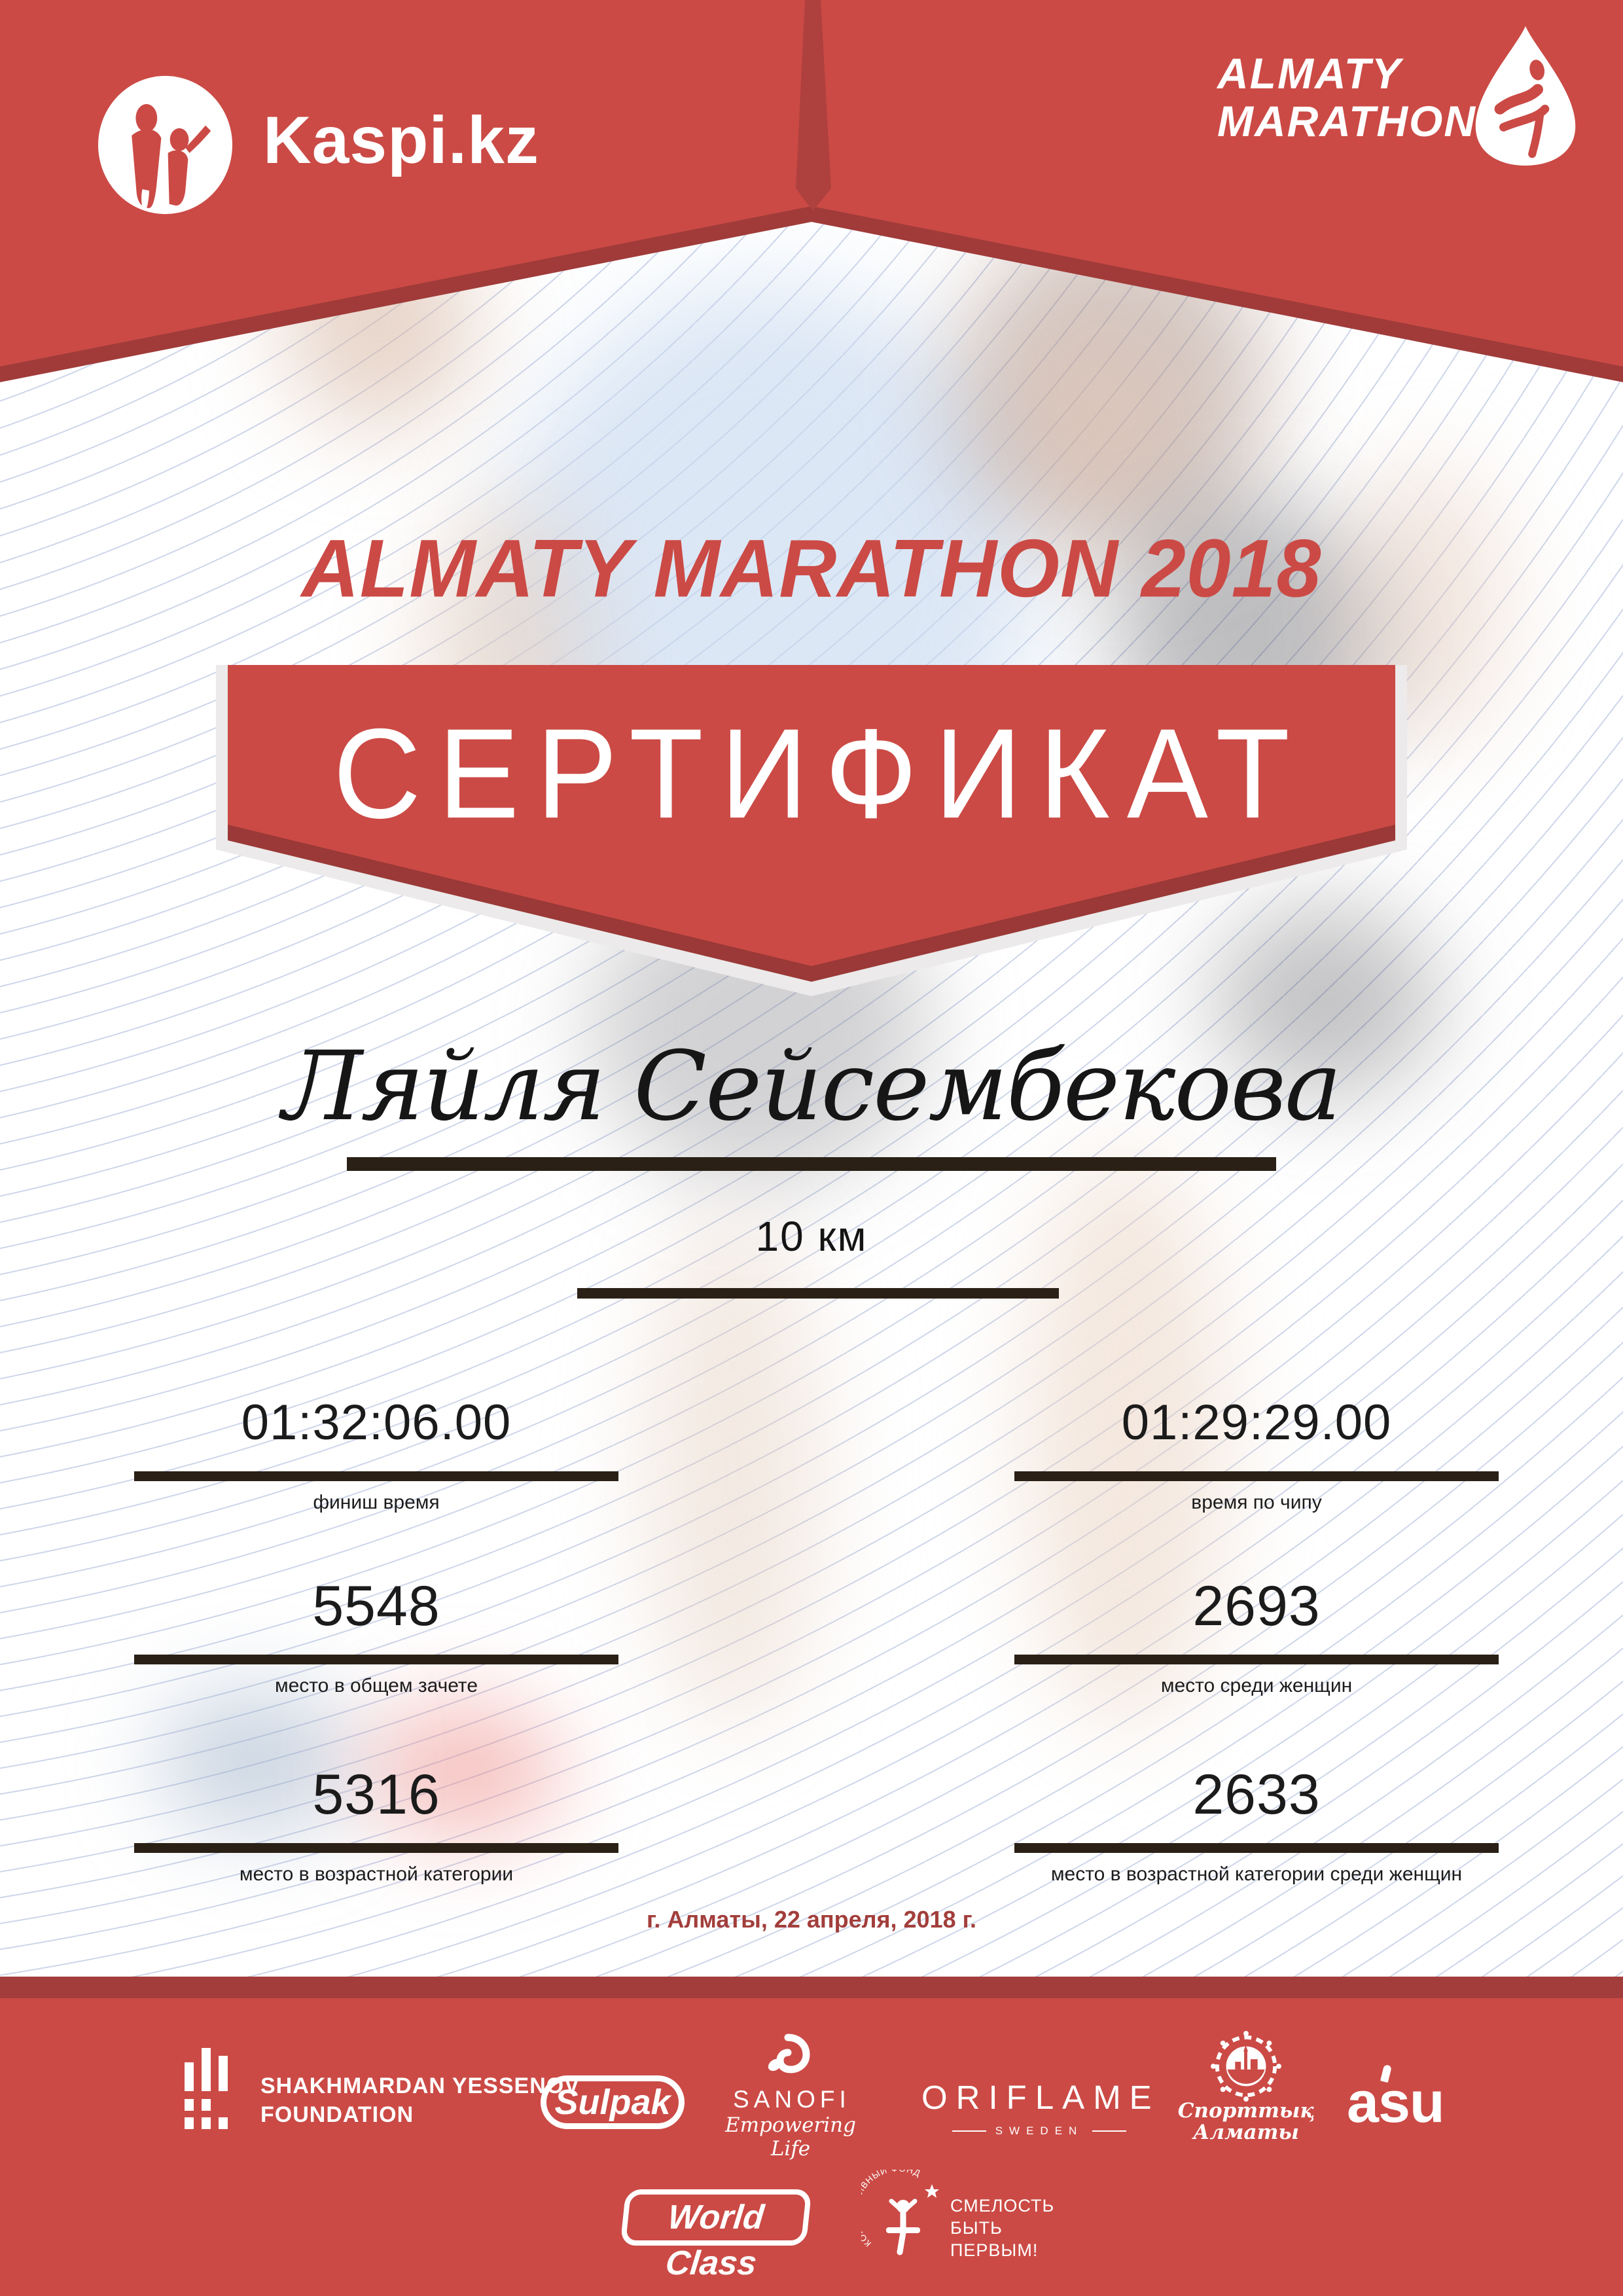 This screenshot has width=1623, height=2296. I want to click on almaty-marathon-wordmark: ALMATY MARATHON, so click(1346, 97).